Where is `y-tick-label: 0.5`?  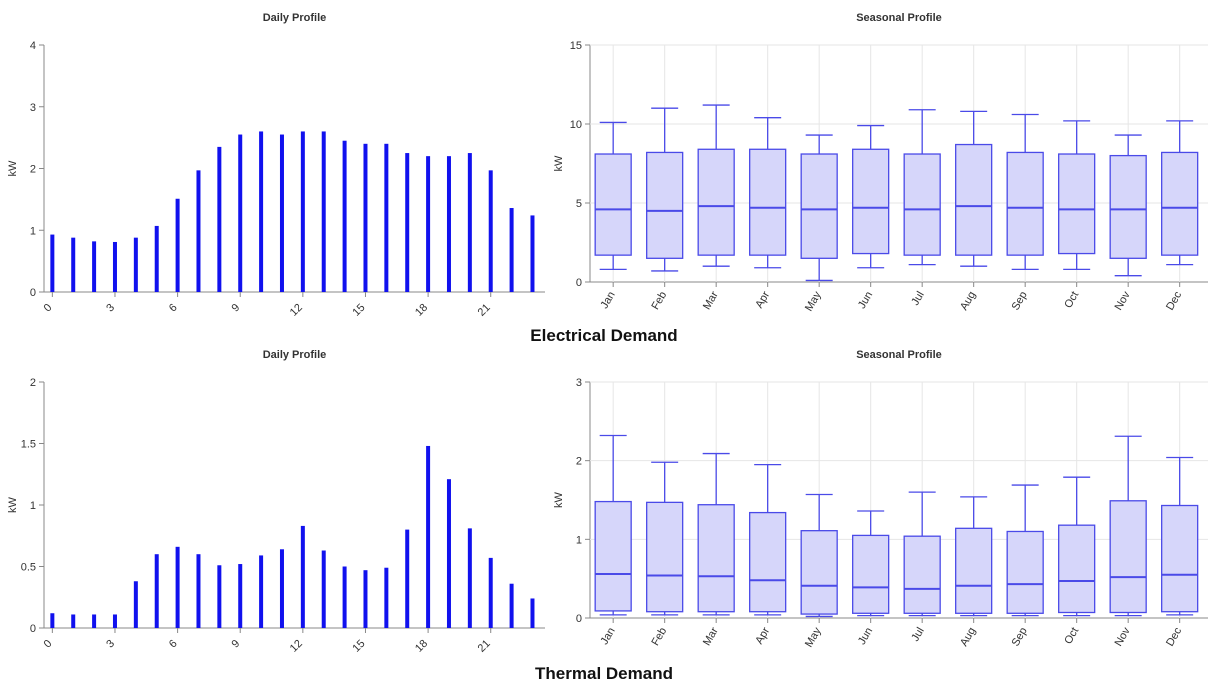
y-tick-label: 0.5 is located at coordinates (28, 568).